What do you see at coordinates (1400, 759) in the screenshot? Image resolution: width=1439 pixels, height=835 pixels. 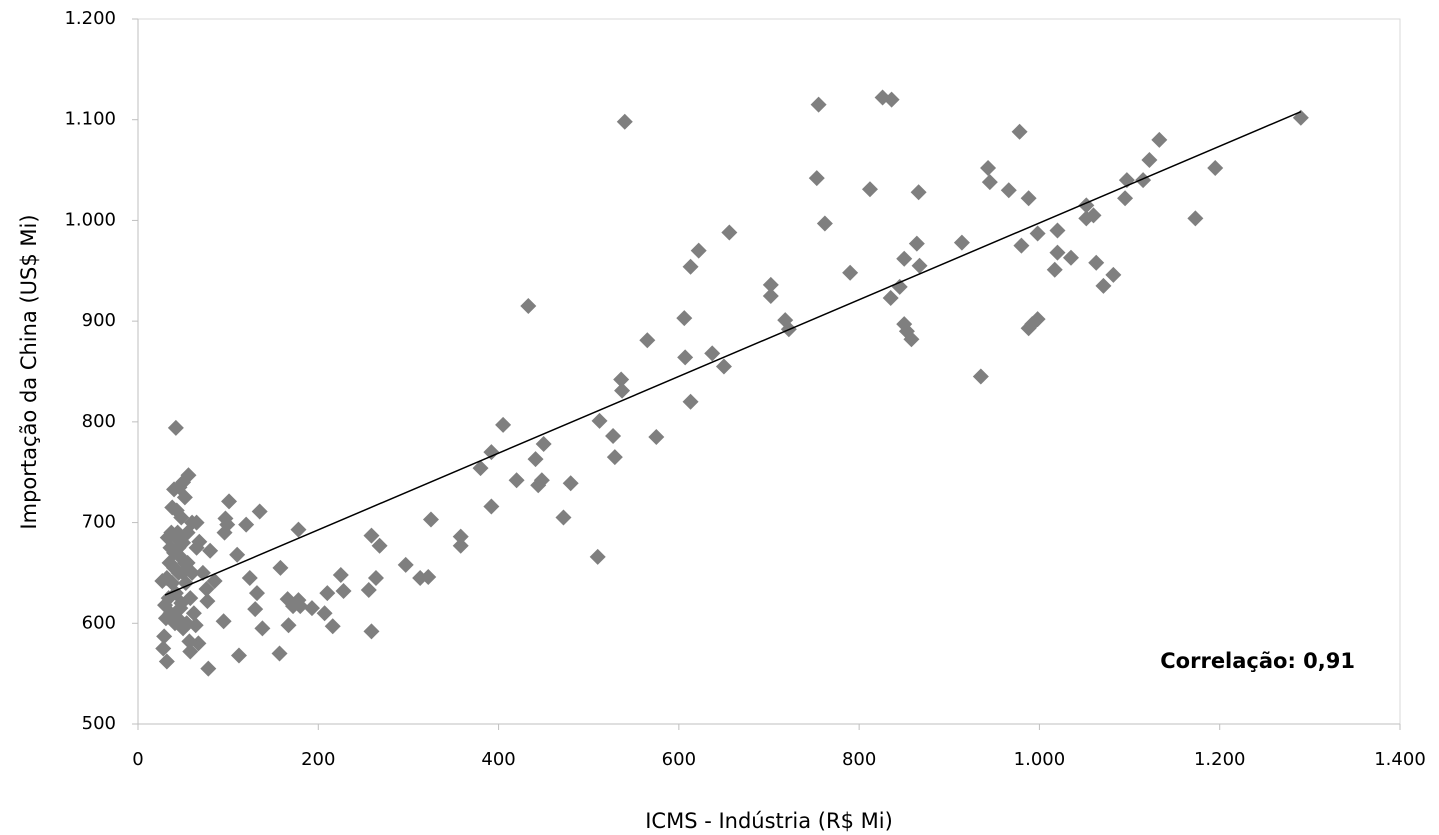 I see `x-tick-label: 1.400` at bounding box center [1400, 759].